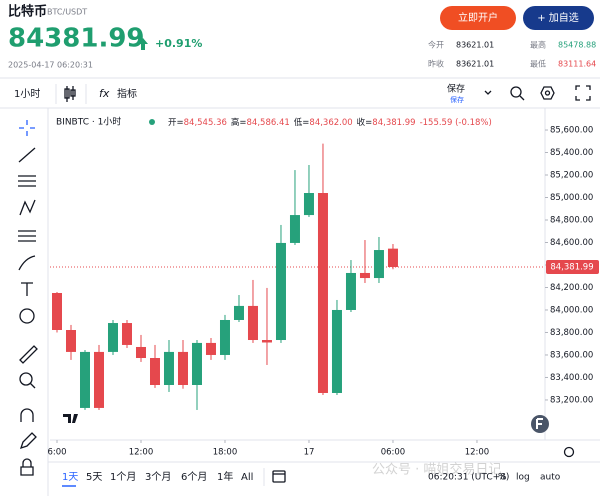  Describe the element at coordinates (225, 453) in the screenshot. I see `x-tick-label: 18:00` at that location.